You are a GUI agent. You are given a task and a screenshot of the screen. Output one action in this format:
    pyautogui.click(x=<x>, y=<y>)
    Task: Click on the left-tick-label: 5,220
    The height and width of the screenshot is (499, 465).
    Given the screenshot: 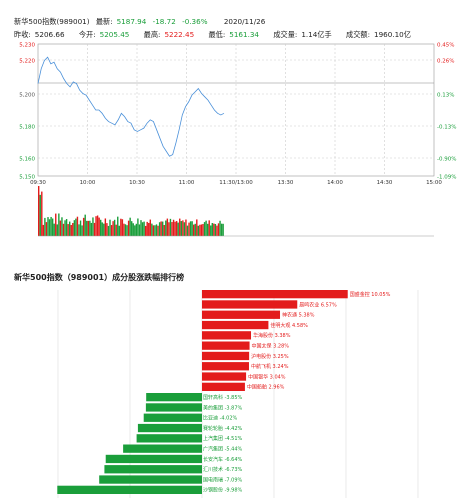 What is the action you would take?
    pyautogui.click(x=27, y=62)
    